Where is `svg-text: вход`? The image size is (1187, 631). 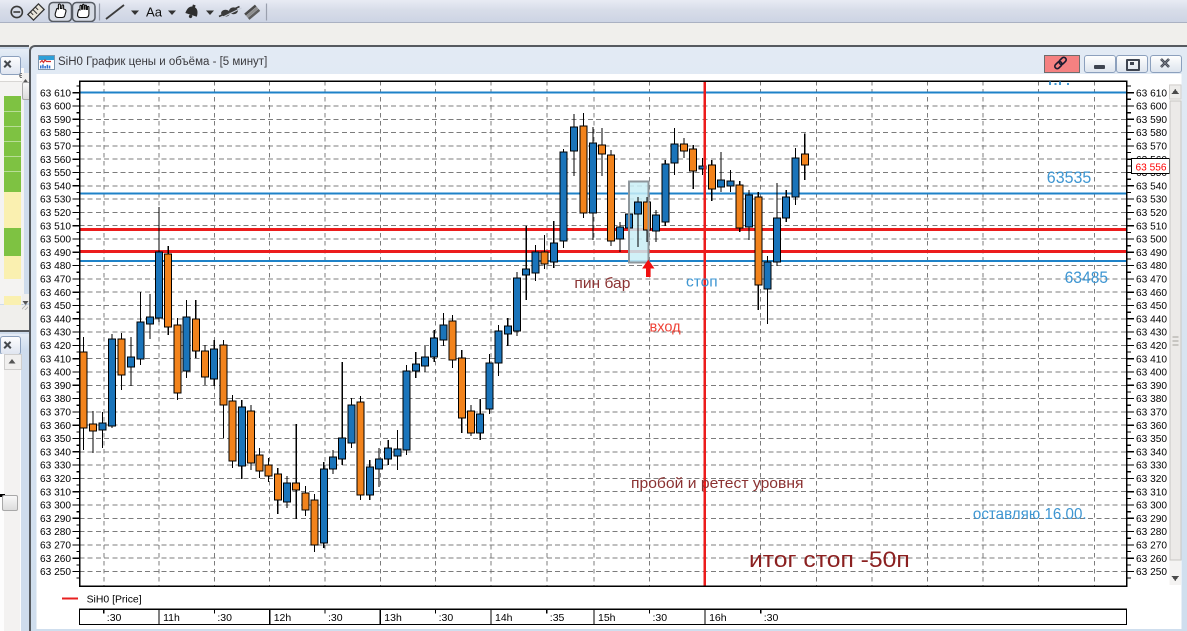 svg-text: вход is located at coordinates (665, 327).